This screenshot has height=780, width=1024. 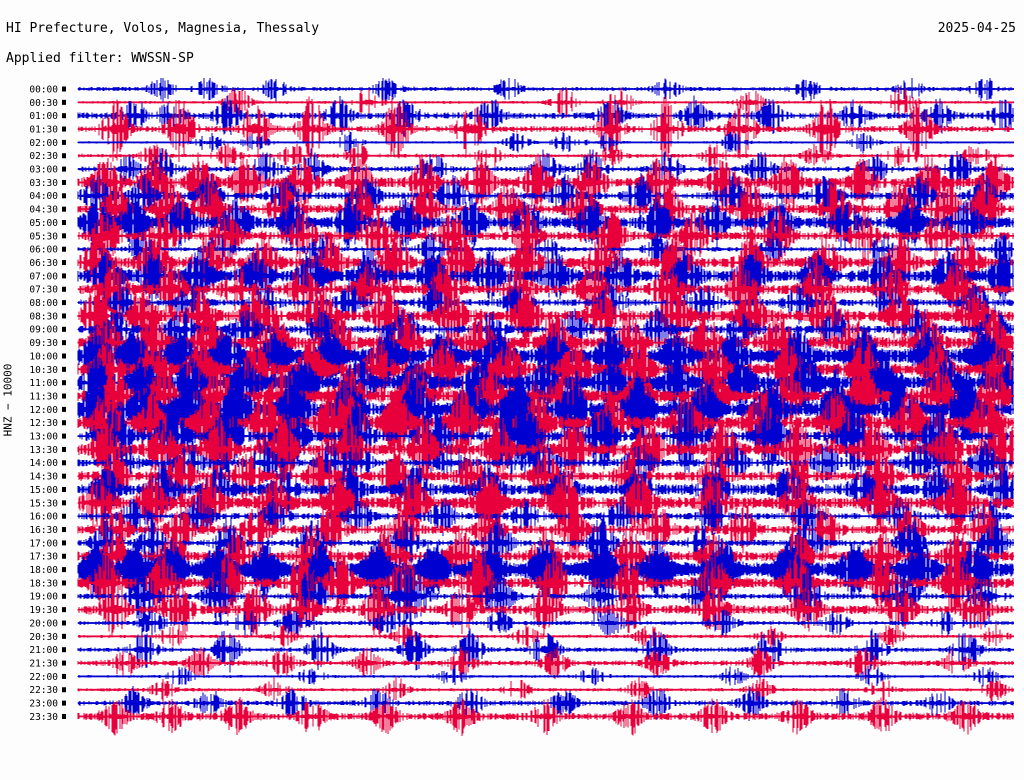 I want to click on time-label: 15:30, so click(x=43, y=503).